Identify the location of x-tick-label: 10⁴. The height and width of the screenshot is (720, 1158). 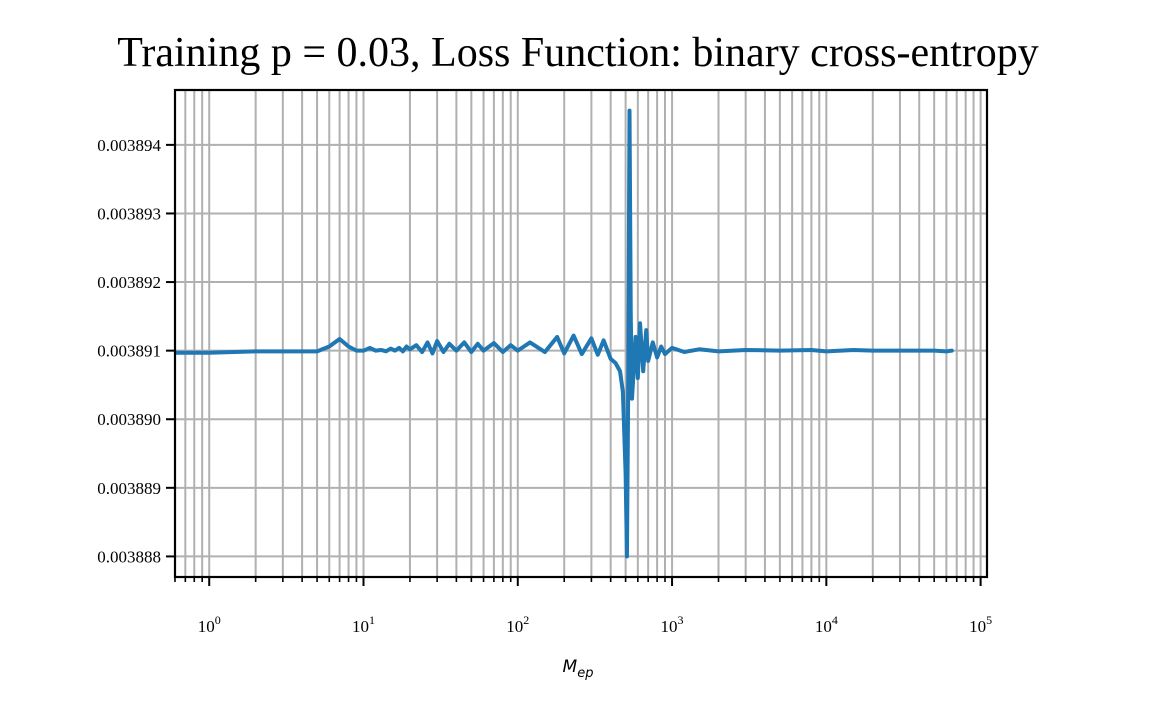
(826, 624).